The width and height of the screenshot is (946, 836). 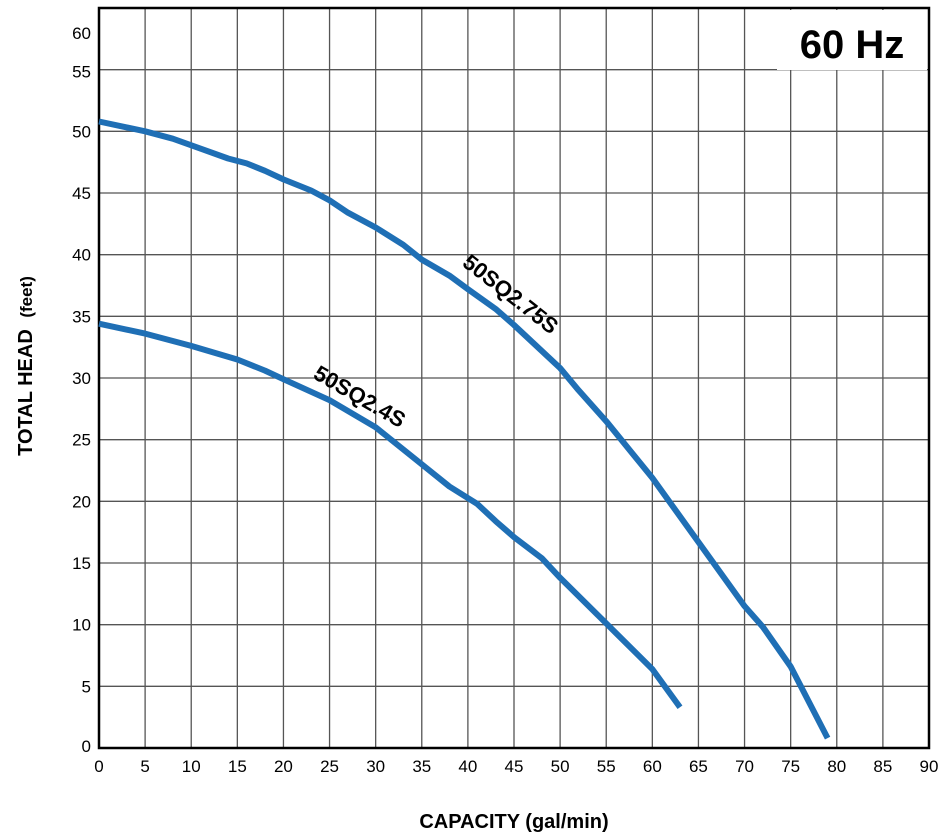 I want to click on y-tick-label: 55, so click(x=81, y=72).